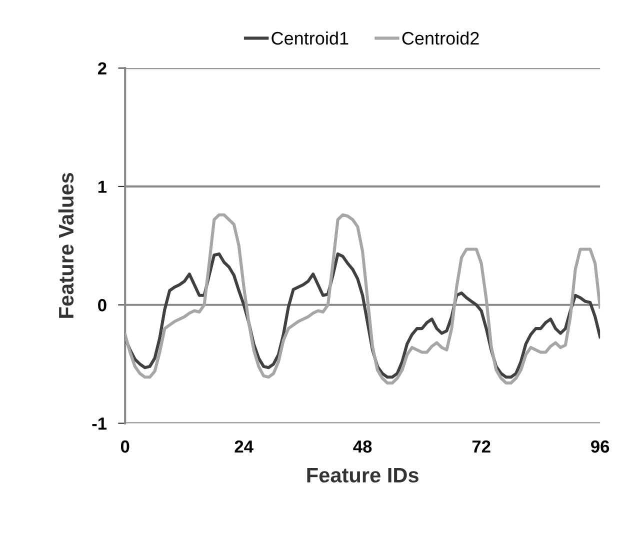 Image resolution: width=635 pixels, height=549 pixels. Describe the element at coordinates (310, 38) in the screenshot. I see `legend-label: Centroid1` at that location.